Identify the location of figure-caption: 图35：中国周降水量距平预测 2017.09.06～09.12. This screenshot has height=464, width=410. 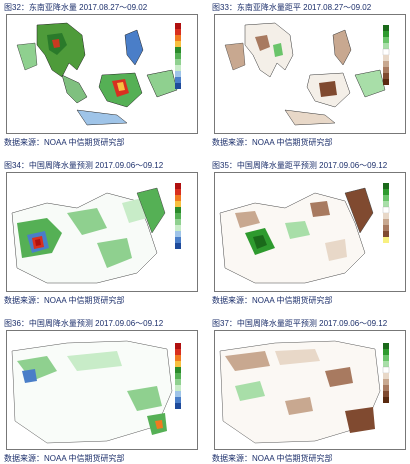
(300, 165).